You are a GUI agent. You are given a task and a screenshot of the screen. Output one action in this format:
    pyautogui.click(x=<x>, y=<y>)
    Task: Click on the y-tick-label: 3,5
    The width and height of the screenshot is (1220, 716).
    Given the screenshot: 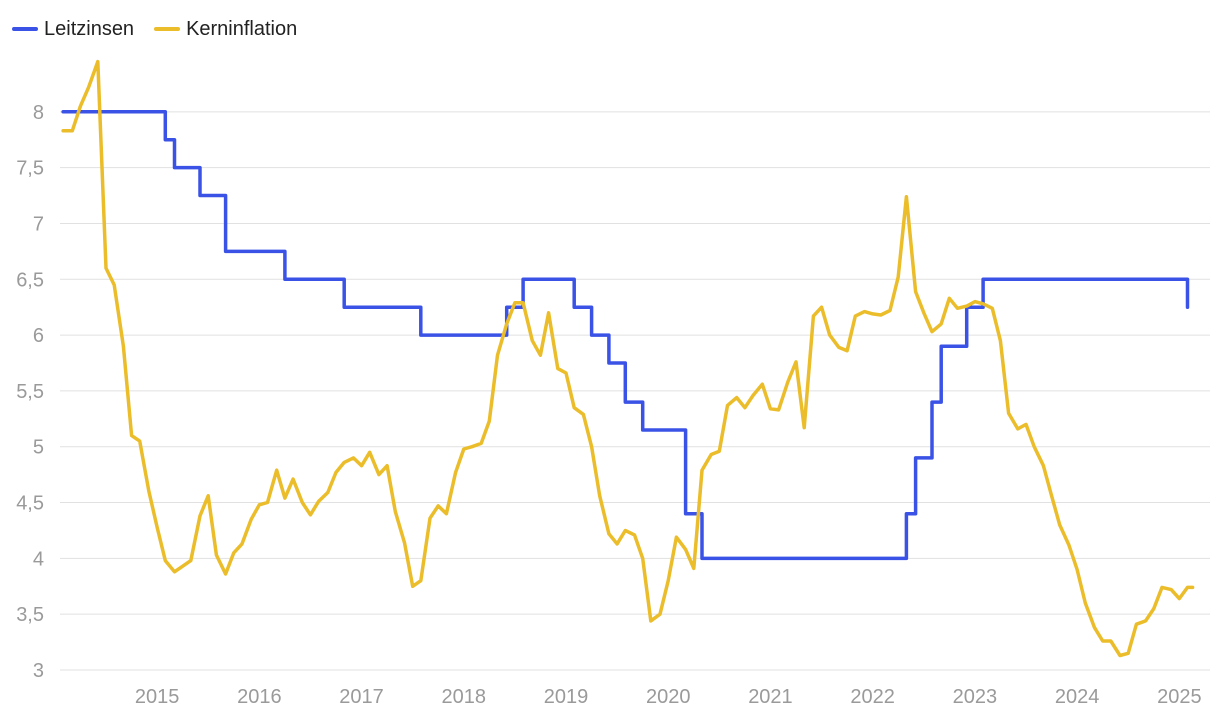 What is the action you would take?
    pyautogui.click(x=30, y=615)
    